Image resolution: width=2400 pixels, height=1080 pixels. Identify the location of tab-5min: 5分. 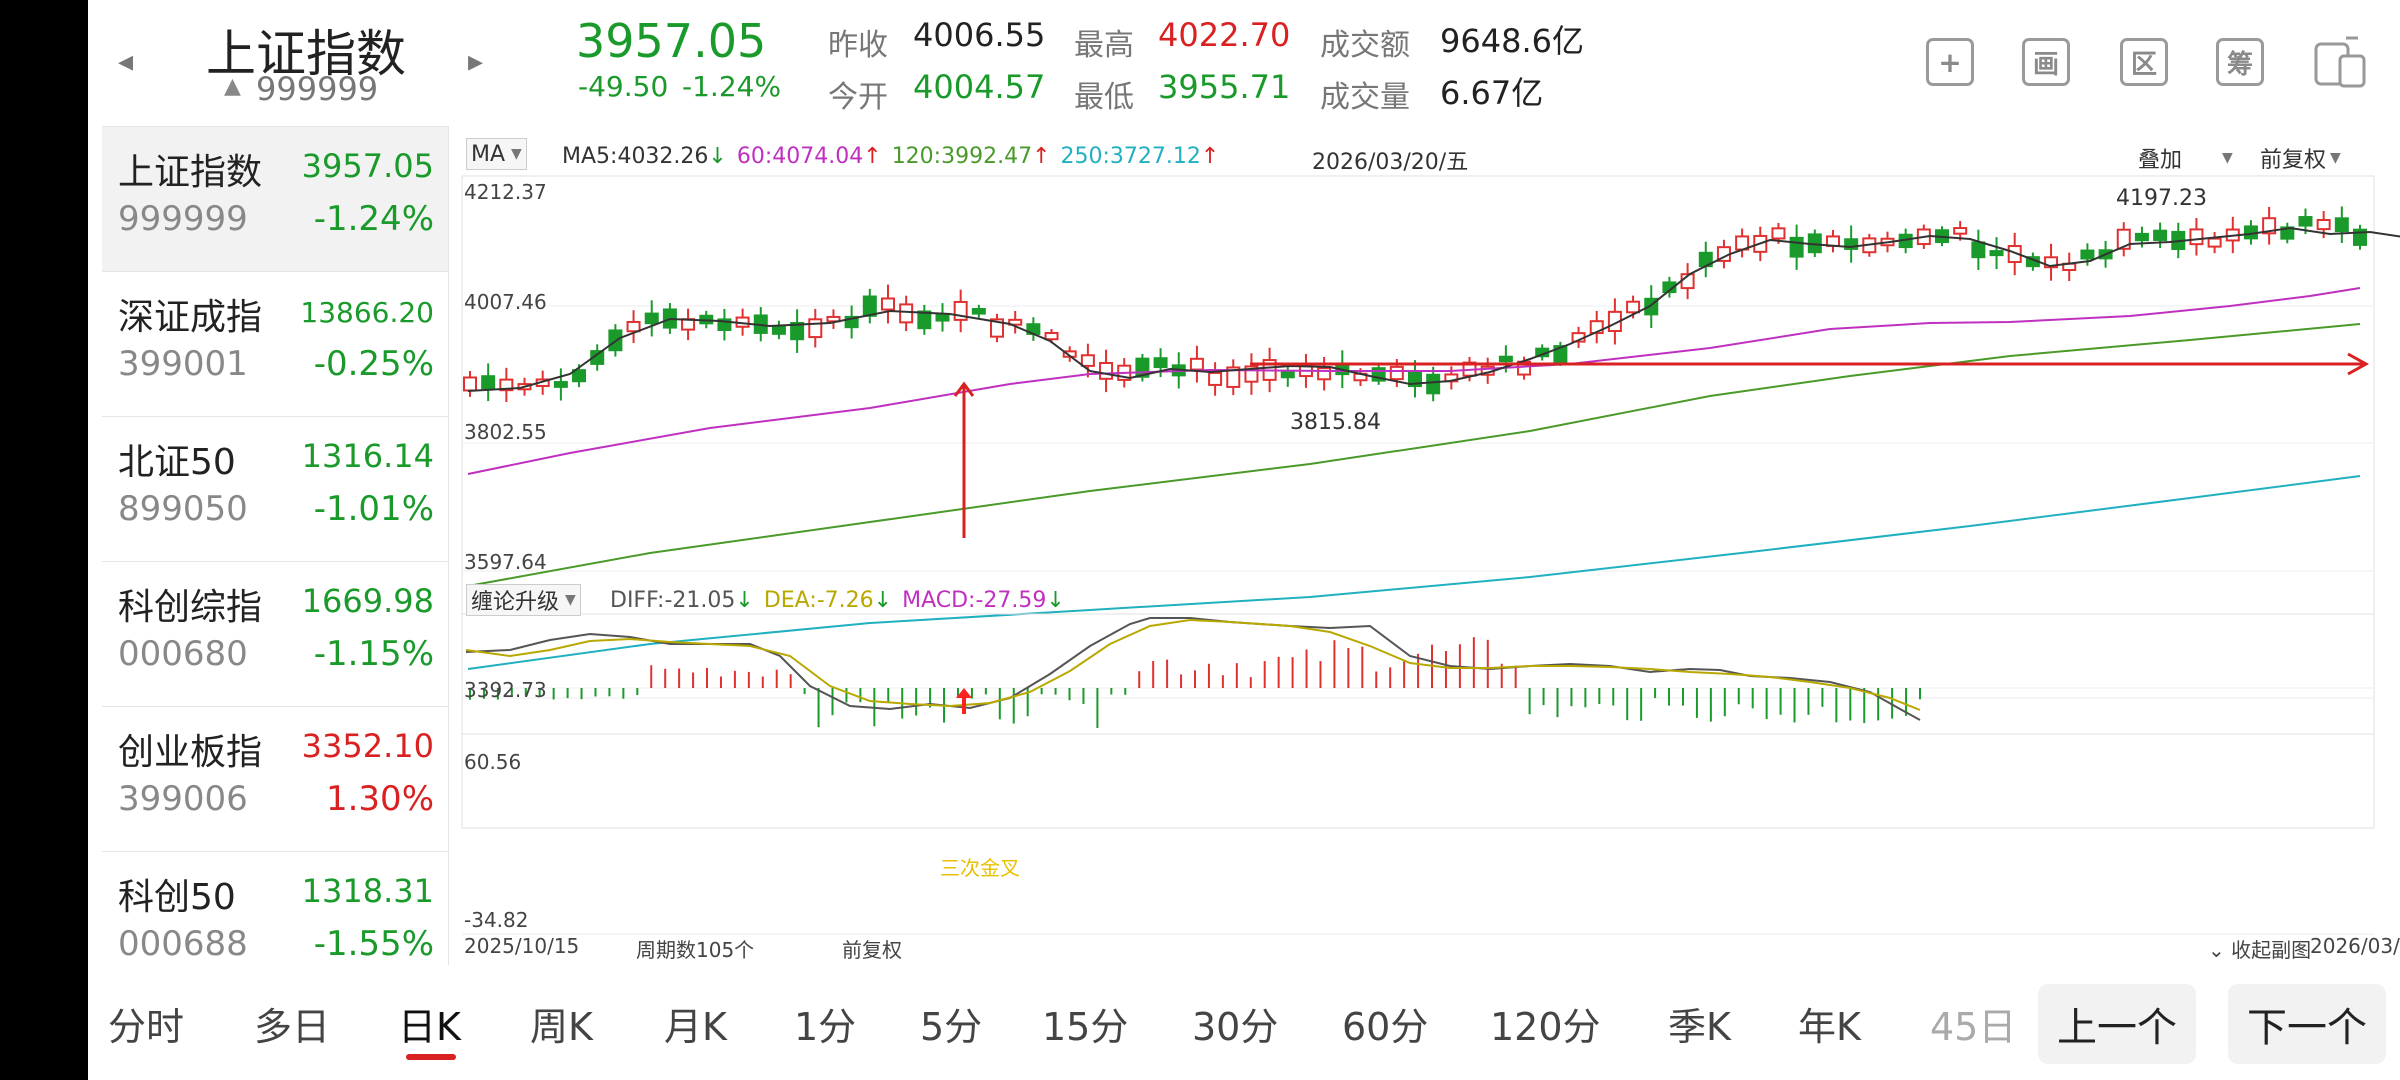
(951, 1027).